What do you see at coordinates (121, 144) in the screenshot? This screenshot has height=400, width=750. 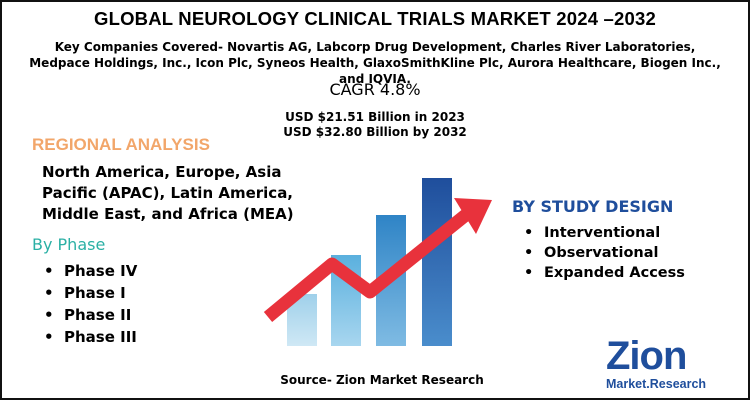 I see `section-title: REGIONAL ANALYSIS` at bounding box center [121, 144].